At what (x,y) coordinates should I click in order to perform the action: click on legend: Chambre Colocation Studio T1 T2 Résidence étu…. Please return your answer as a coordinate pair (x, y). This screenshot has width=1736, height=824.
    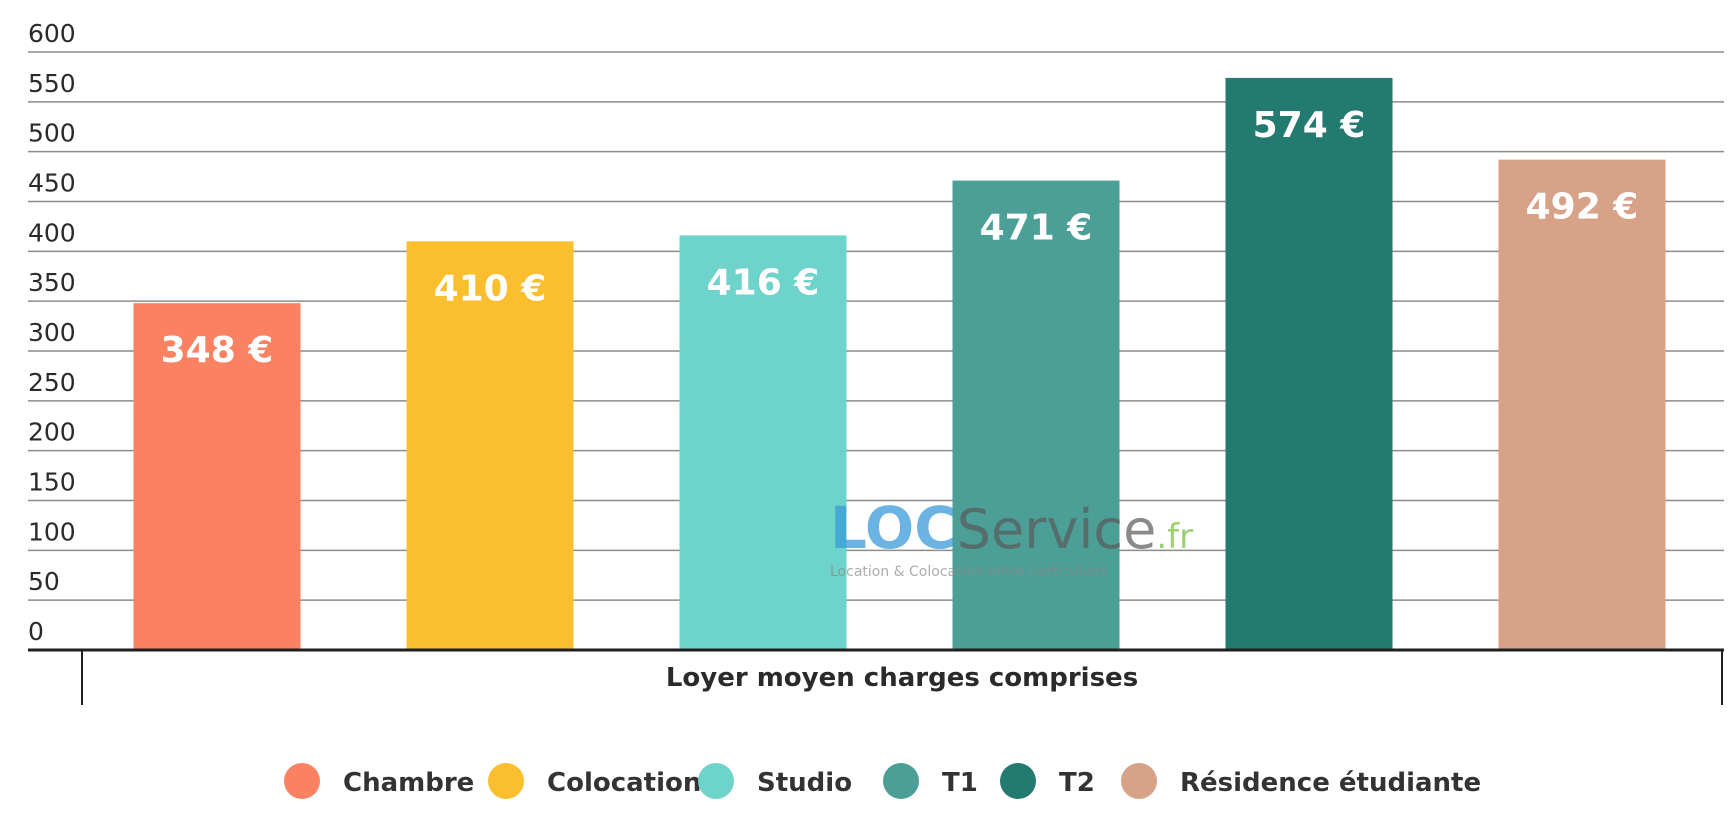
    Looking at the image, I should click on (882, 781).